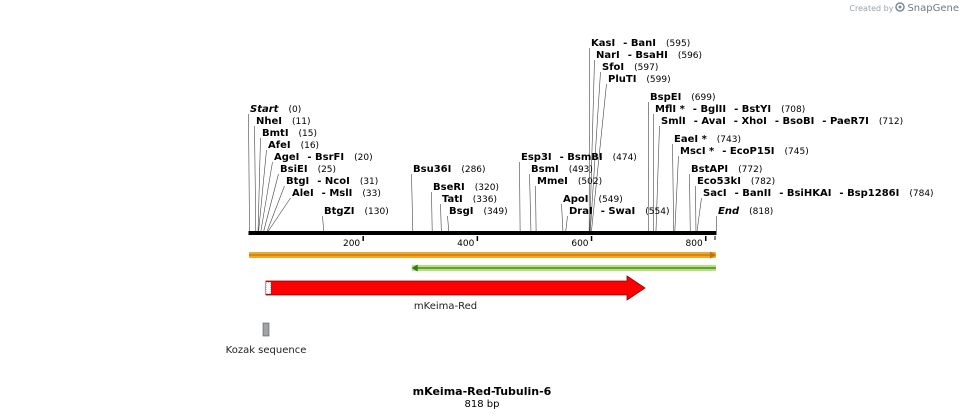 The image size is (965, 419). What do you see at coordinates (752, 109) in the screenshot?
I see `enzyme-name: - BstYI` at bounding box center [752, 109].